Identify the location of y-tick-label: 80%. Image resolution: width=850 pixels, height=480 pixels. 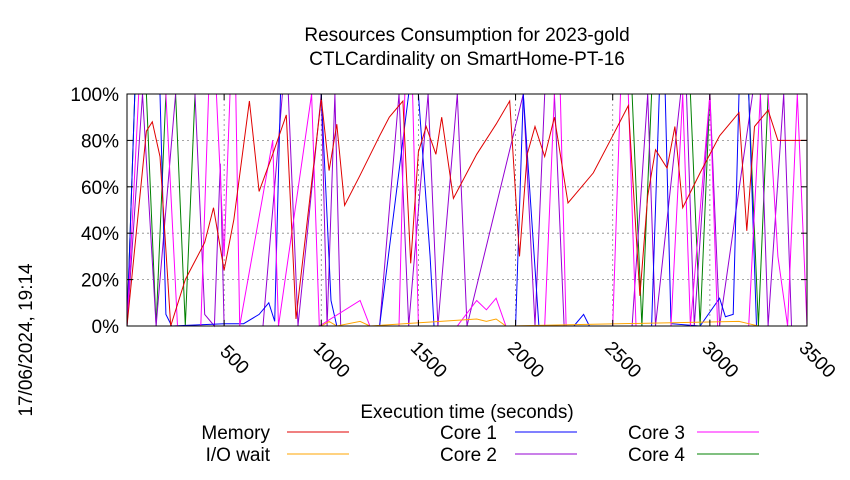
(100, 141).